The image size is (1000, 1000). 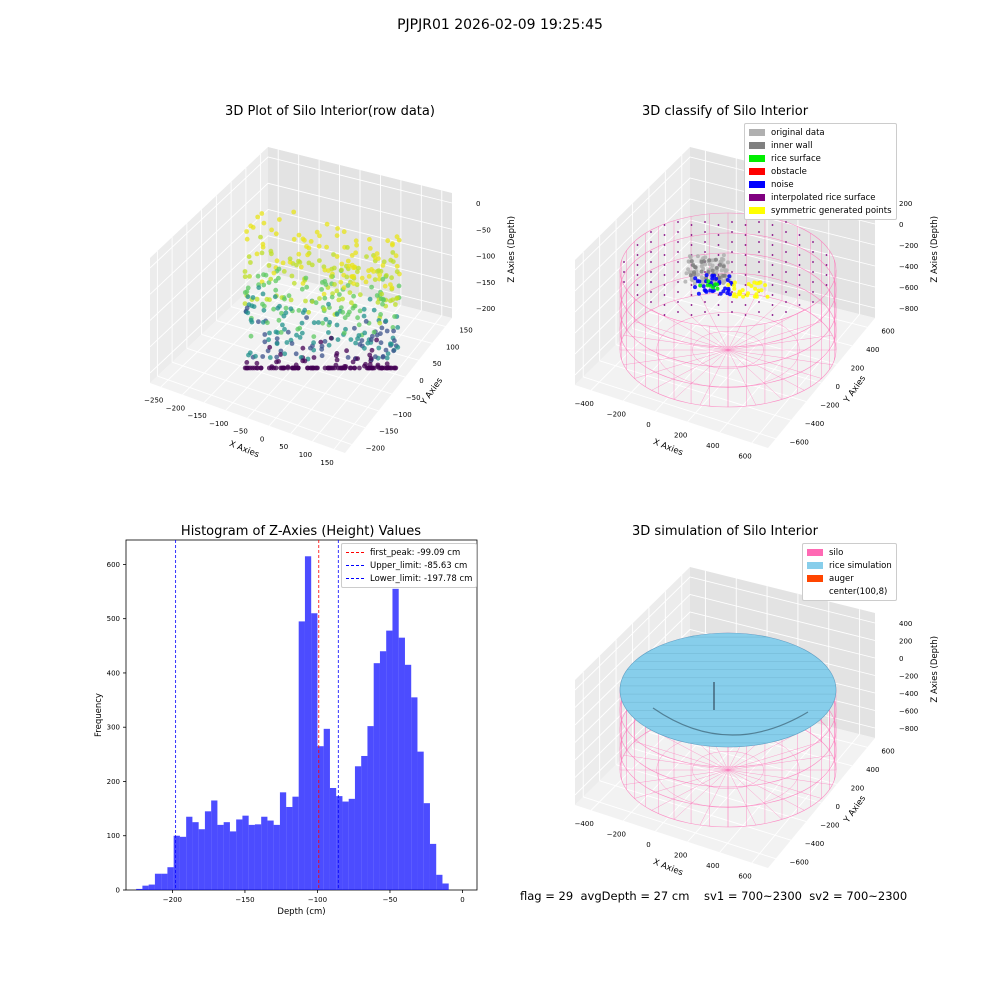 I want to click on classify-legend-swatch, so click(x=757, y=171).